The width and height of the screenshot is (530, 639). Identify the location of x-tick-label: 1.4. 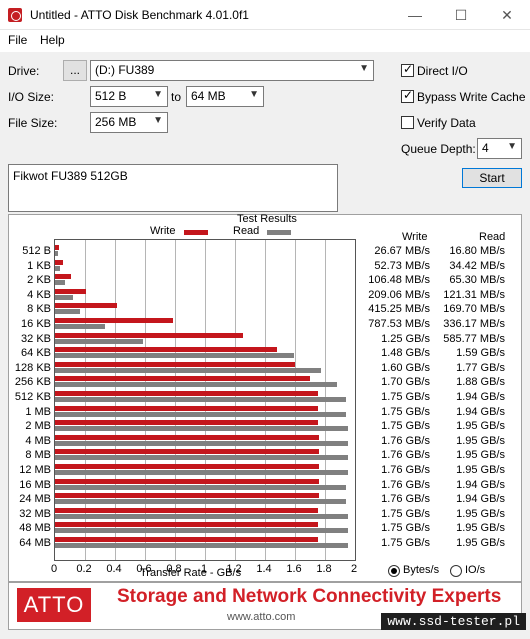
(264, 569).